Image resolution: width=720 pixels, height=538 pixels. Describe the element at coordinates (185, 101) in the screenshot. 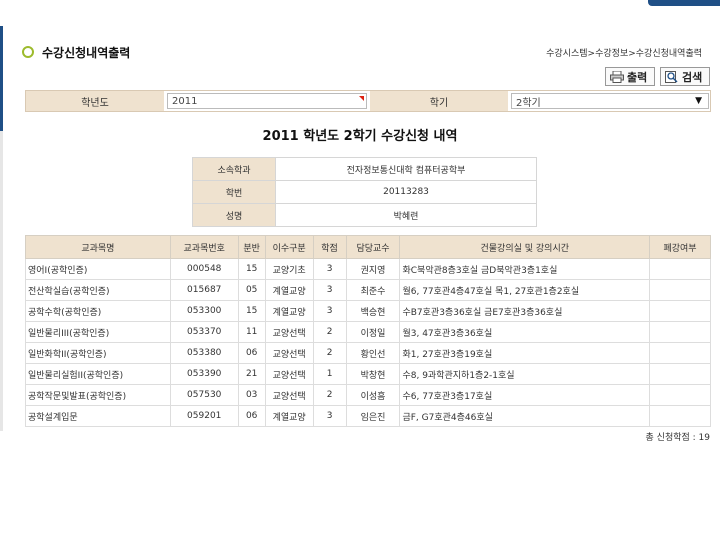

I see `year-value: 2011` at that location.